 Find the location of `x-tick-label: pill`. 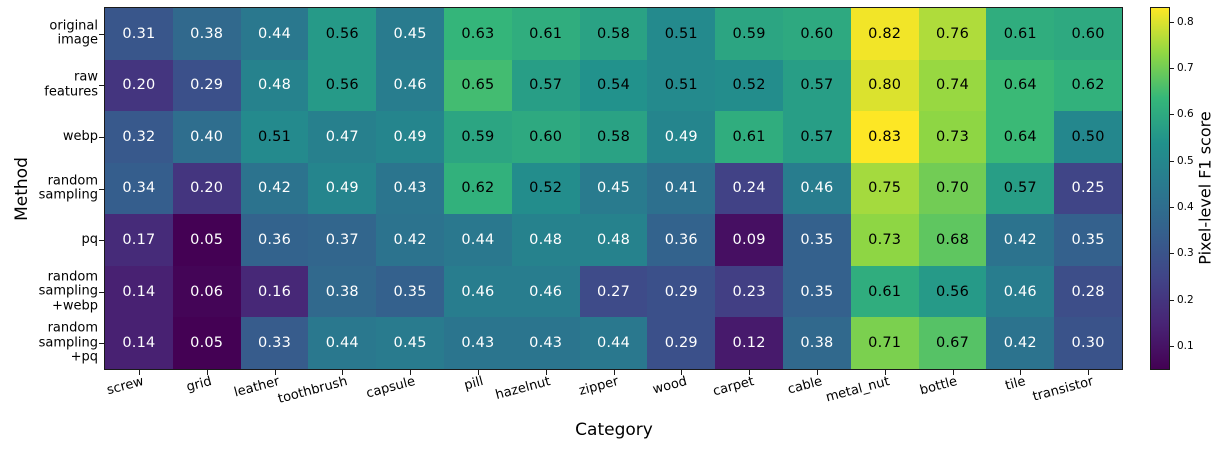

x-tick-label: pill is located at coordinates (473, 384).